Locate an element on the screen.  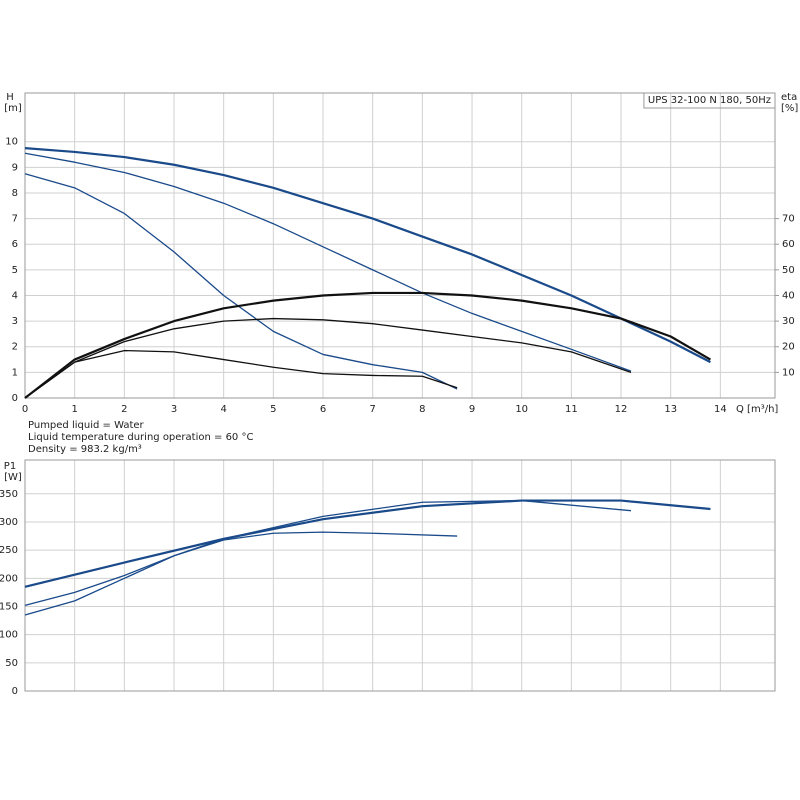
y2-tick-label: 70 is located at coordinates (788, 219).